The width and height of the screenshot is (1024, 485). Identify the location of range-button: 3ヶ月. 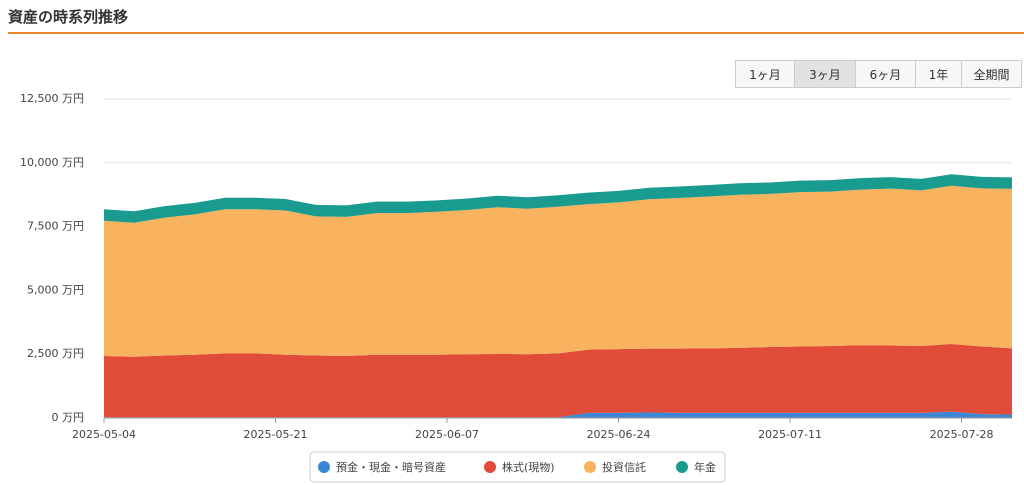
(825, 74).